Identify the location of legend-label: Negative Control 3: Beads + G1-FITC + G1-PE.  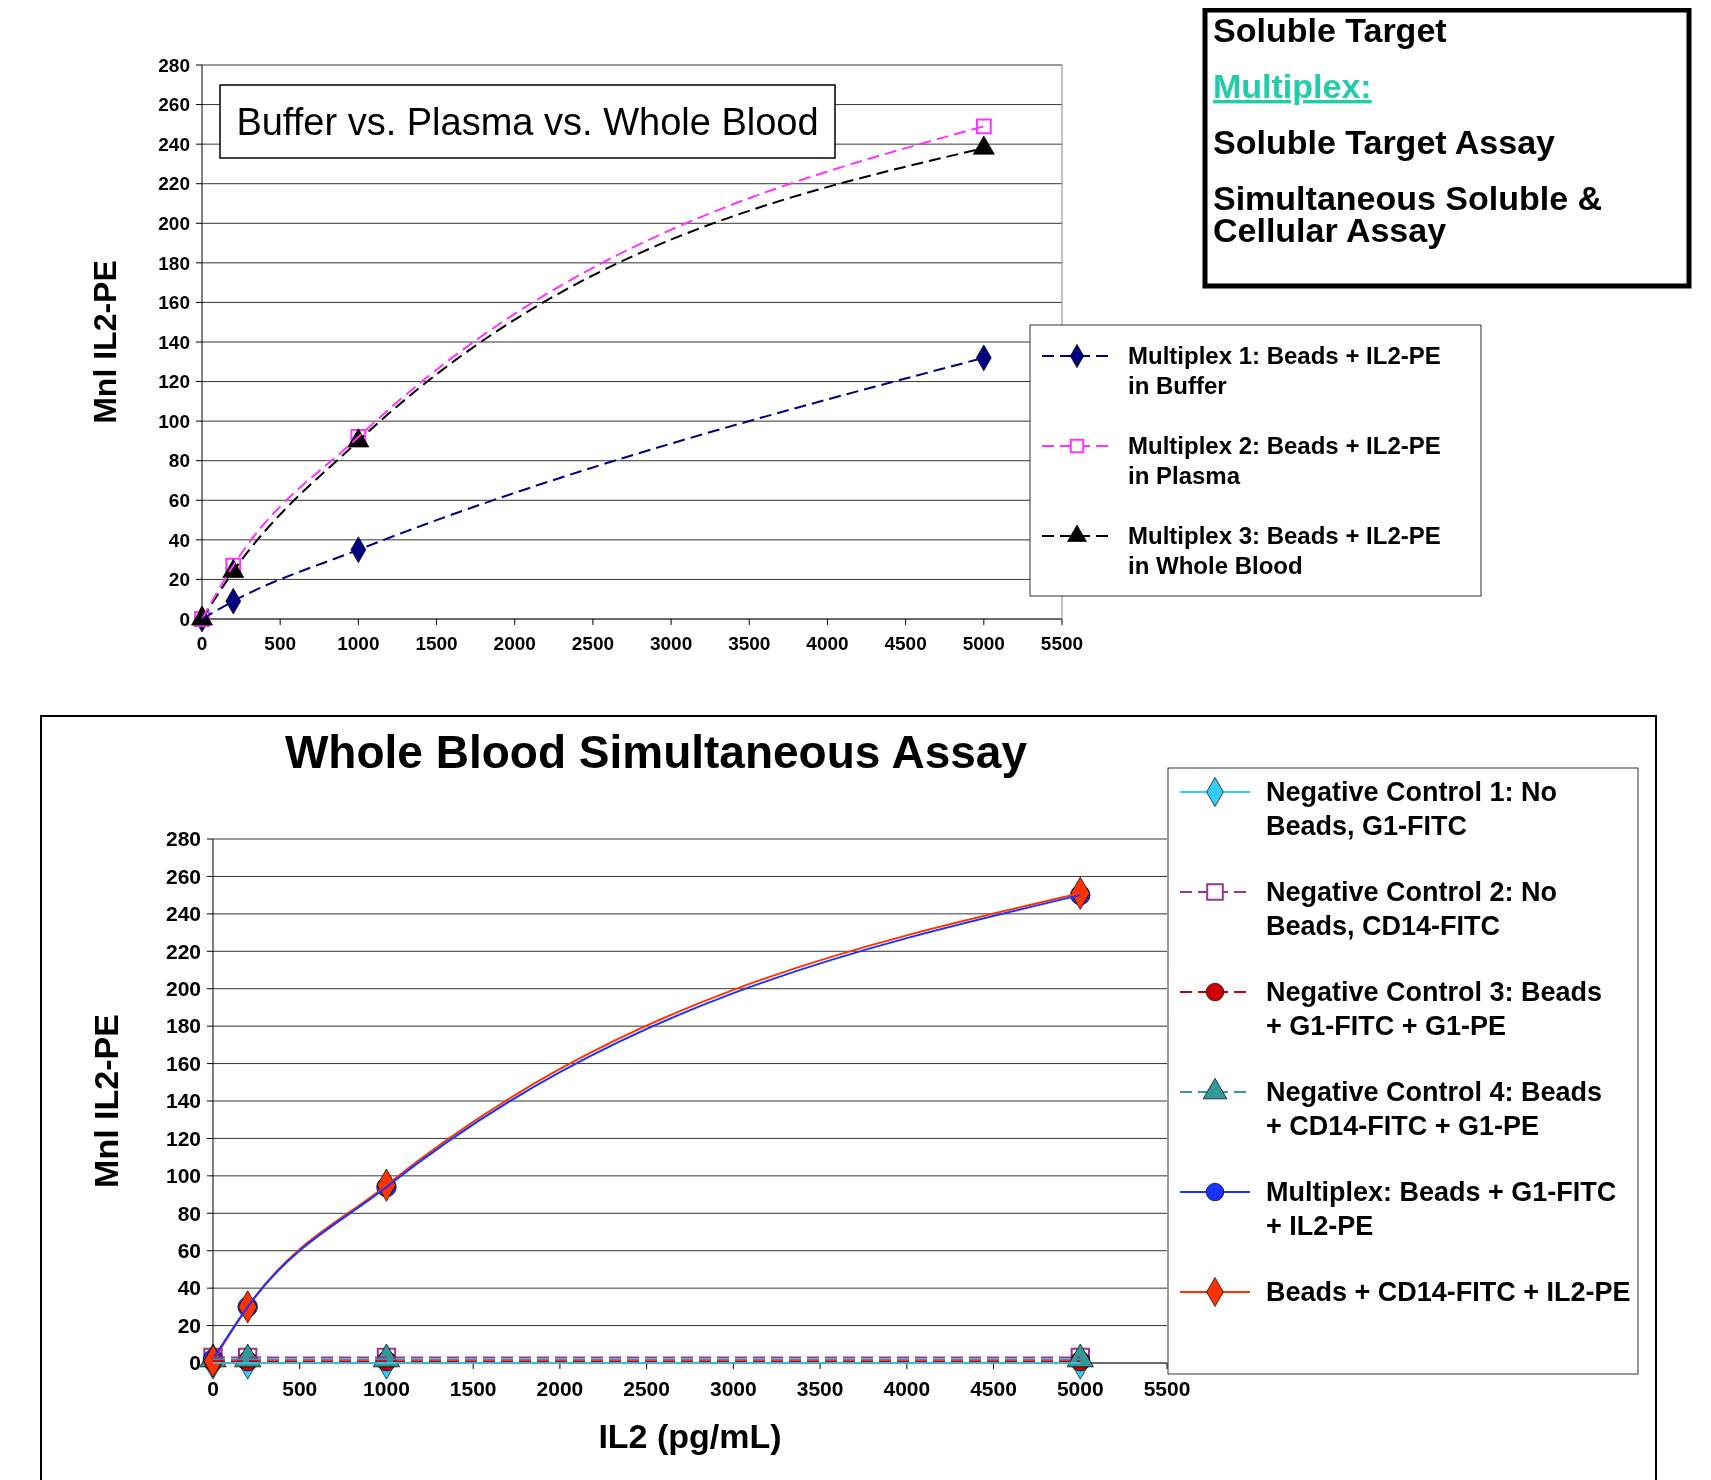
(1434, 1009).